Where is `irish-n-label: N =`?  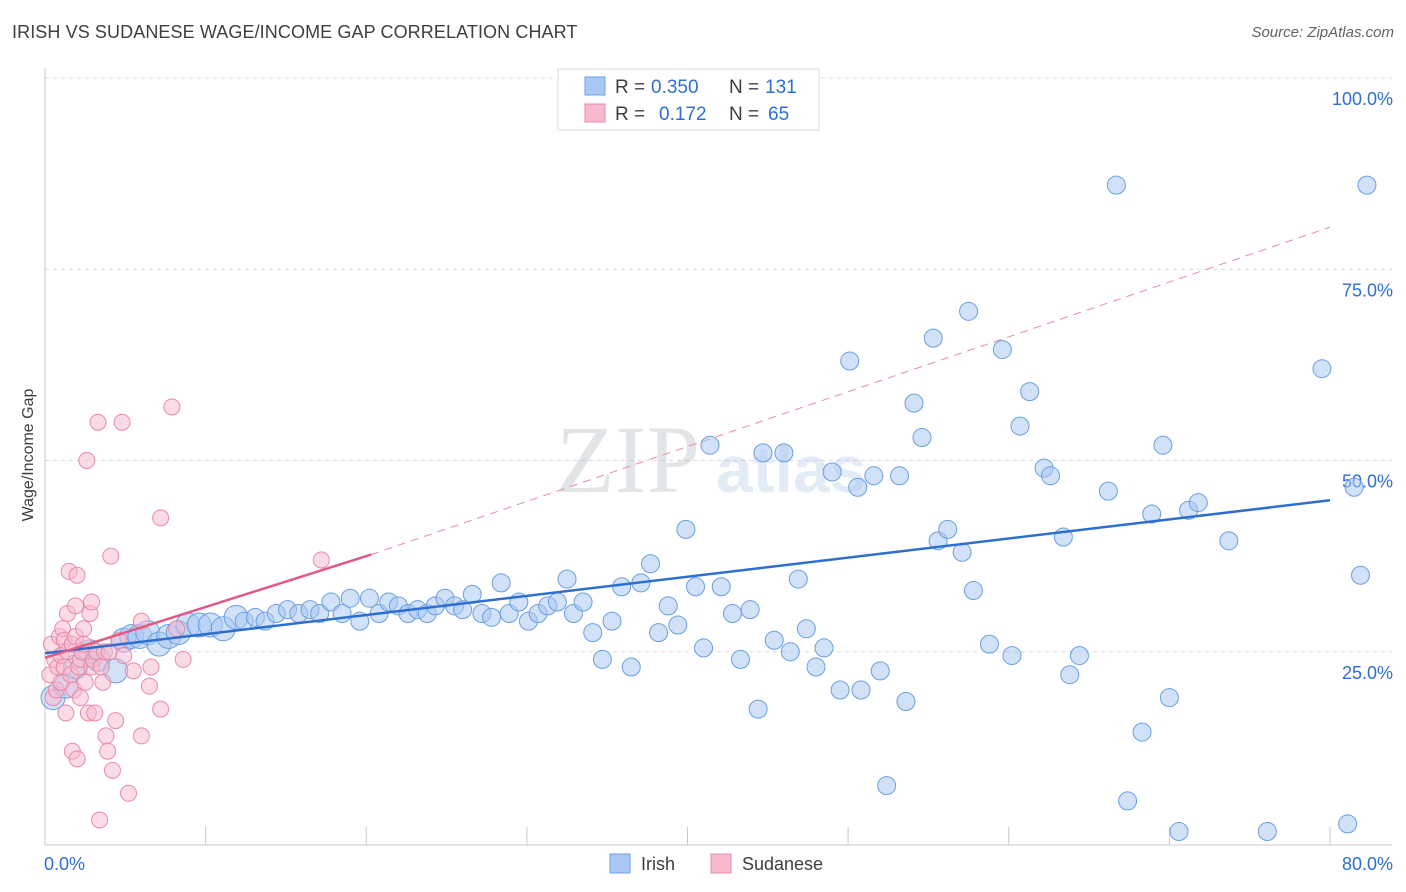
irish-n-label: N = is located at coordinates (744, 87).